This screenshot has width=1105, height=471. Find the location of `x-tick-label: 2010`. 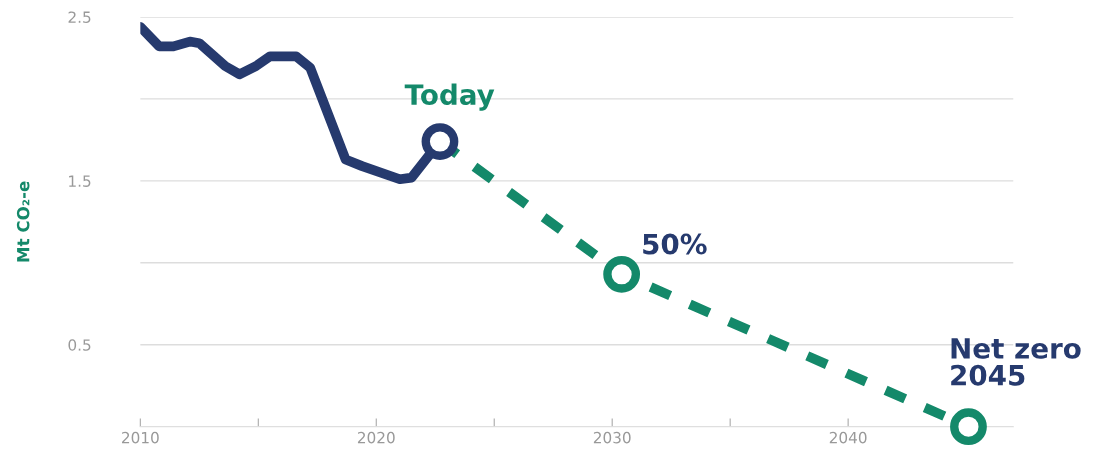

x-tick-label: 2010 is located at coordinates (140, 437).